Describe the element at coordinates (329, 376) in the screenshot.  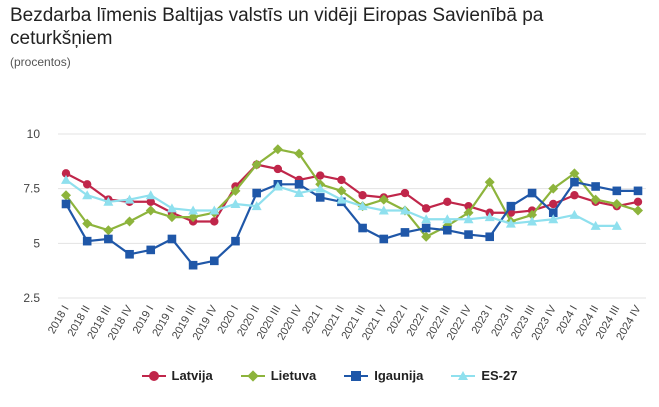
I see `legend: Latvija Lietuva Igaunija ES-27` at that location.